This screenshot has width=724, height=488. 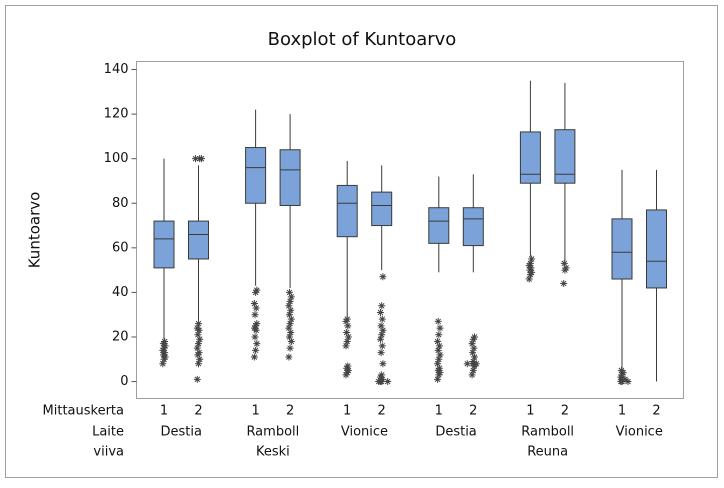 I want to click on y-tick-label: 80, so click(x=120, y=203).